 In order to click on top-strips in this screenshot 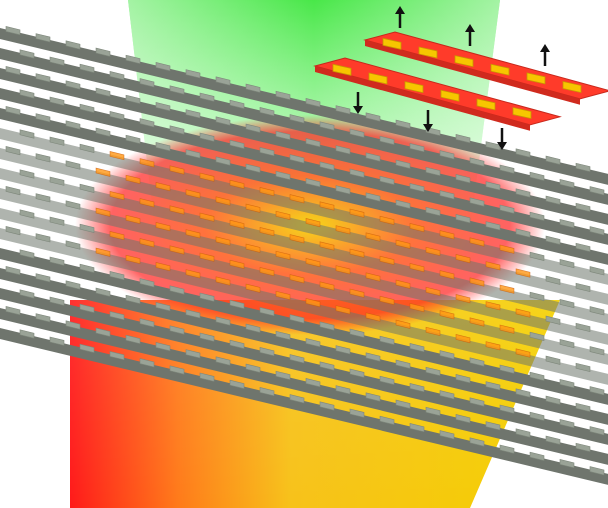, I will do `click(460, 78)`.